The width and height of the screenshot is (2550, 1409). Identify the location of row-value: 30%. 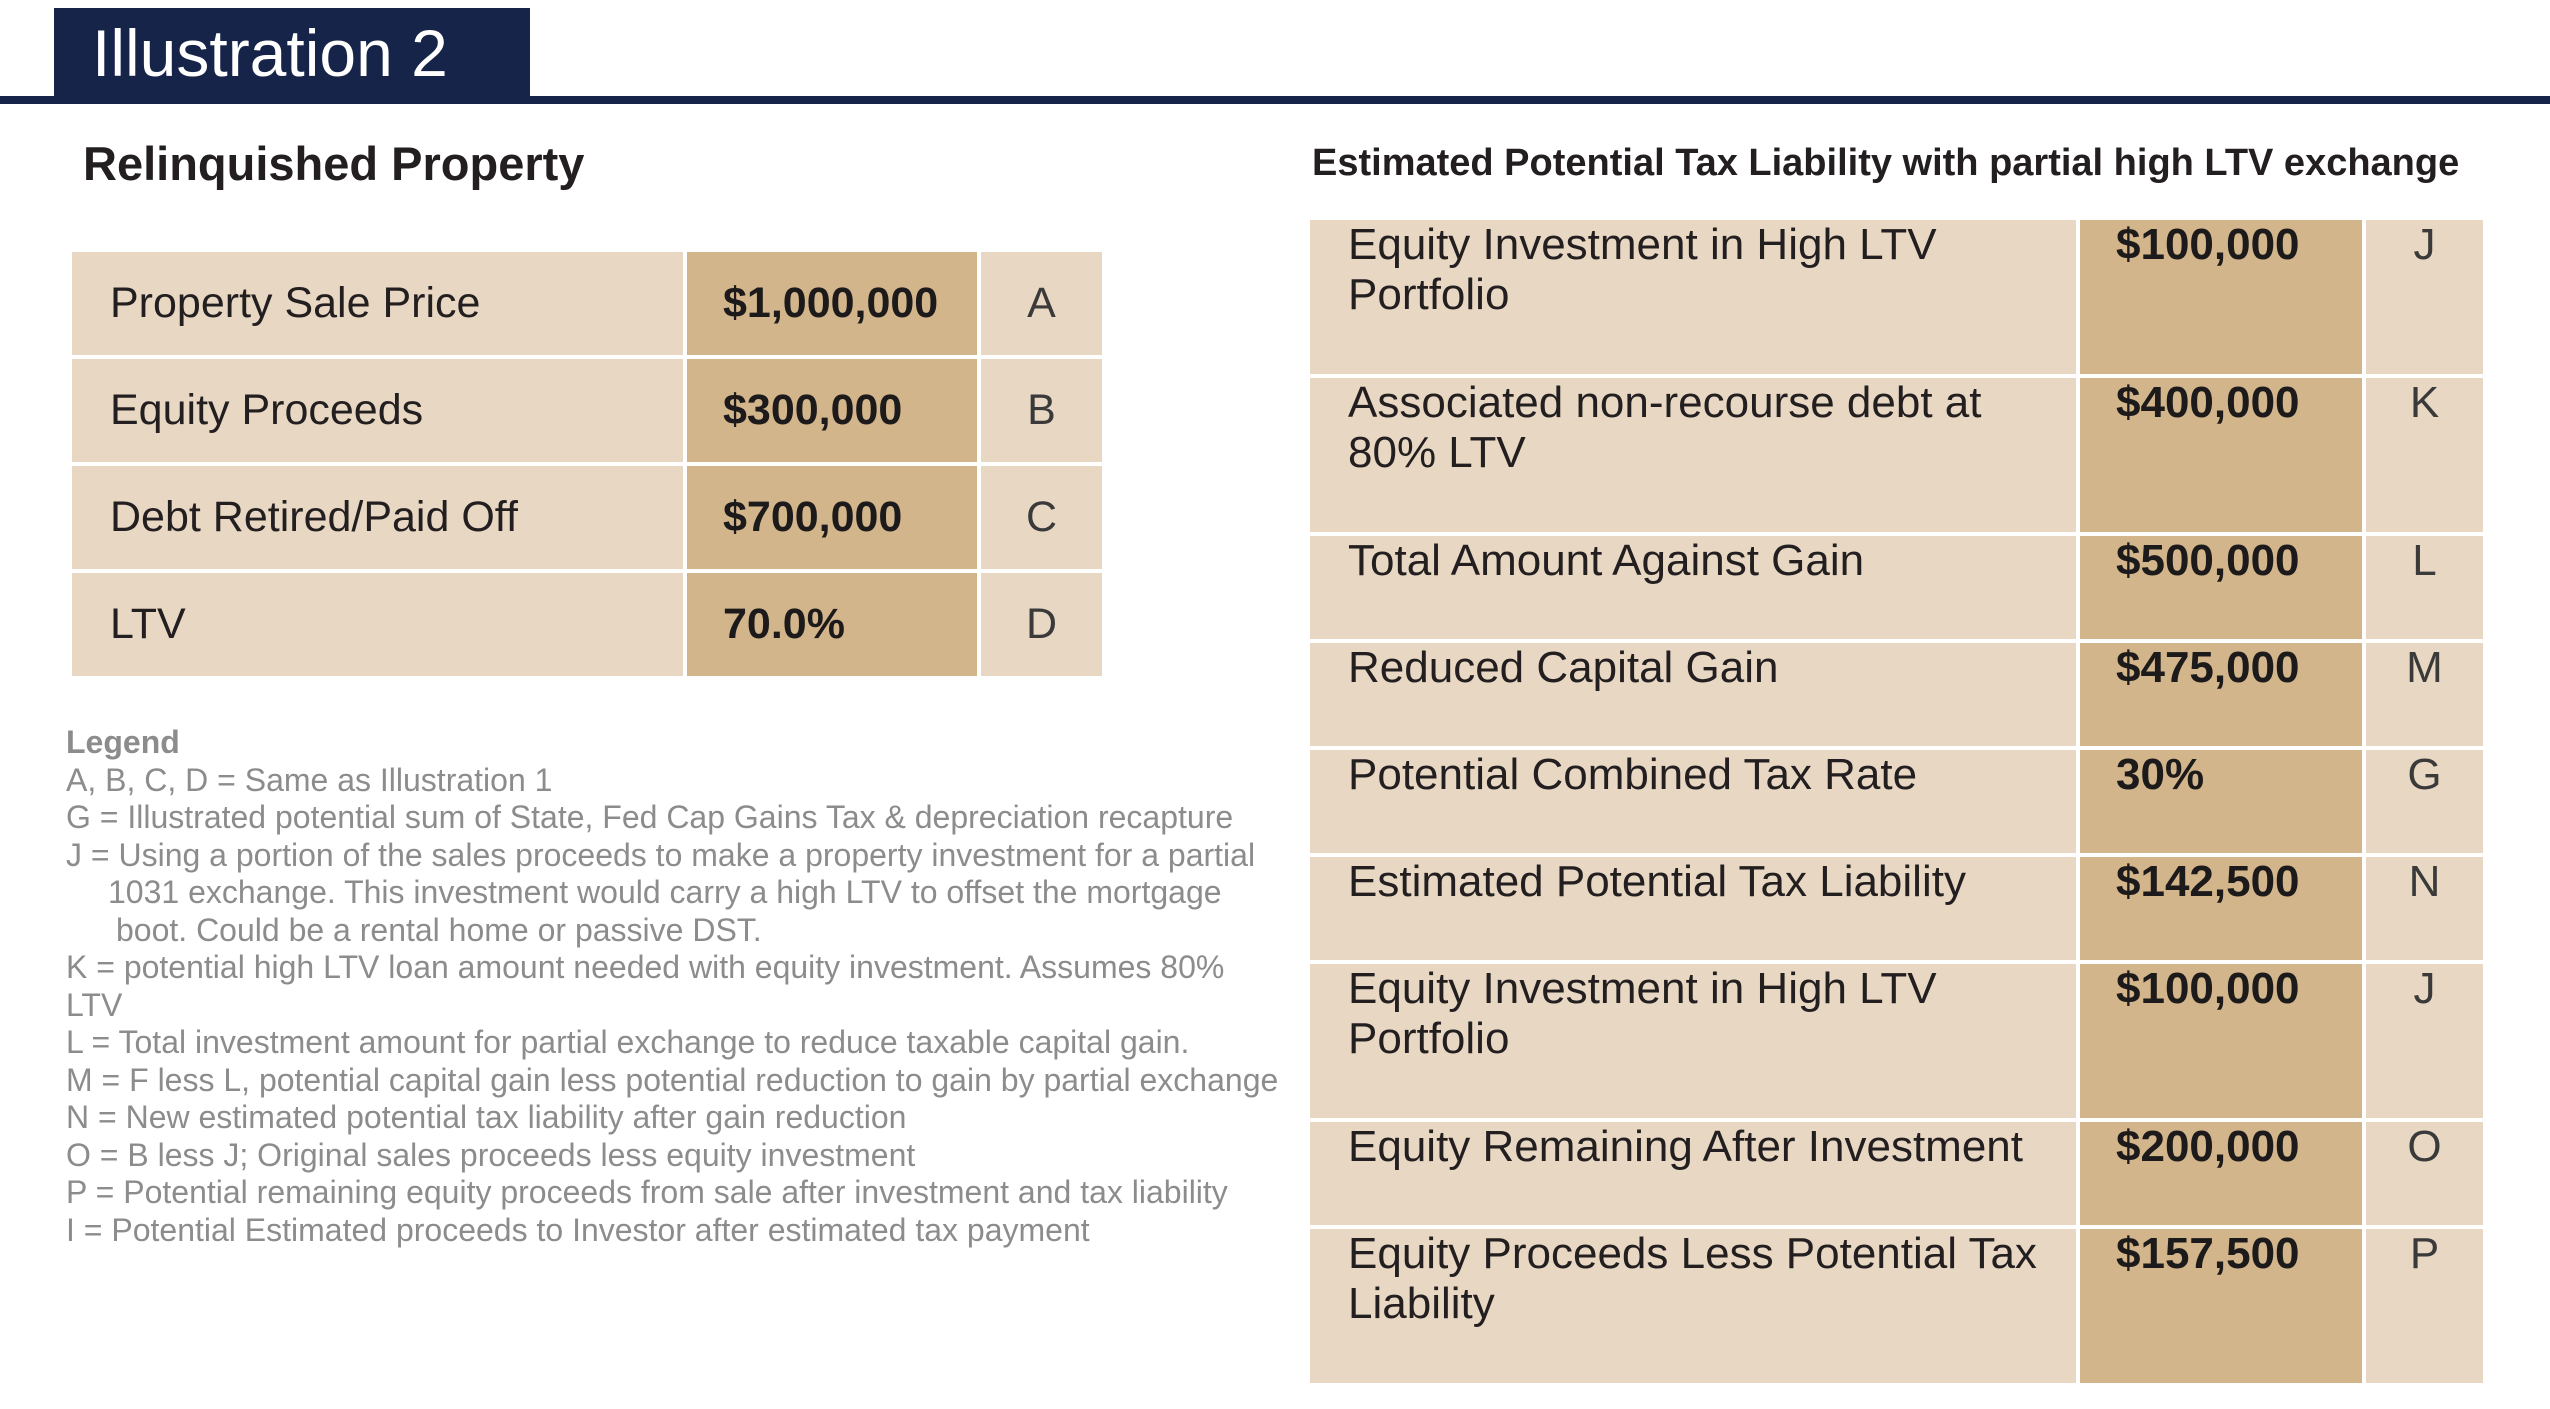
(2221, 801).